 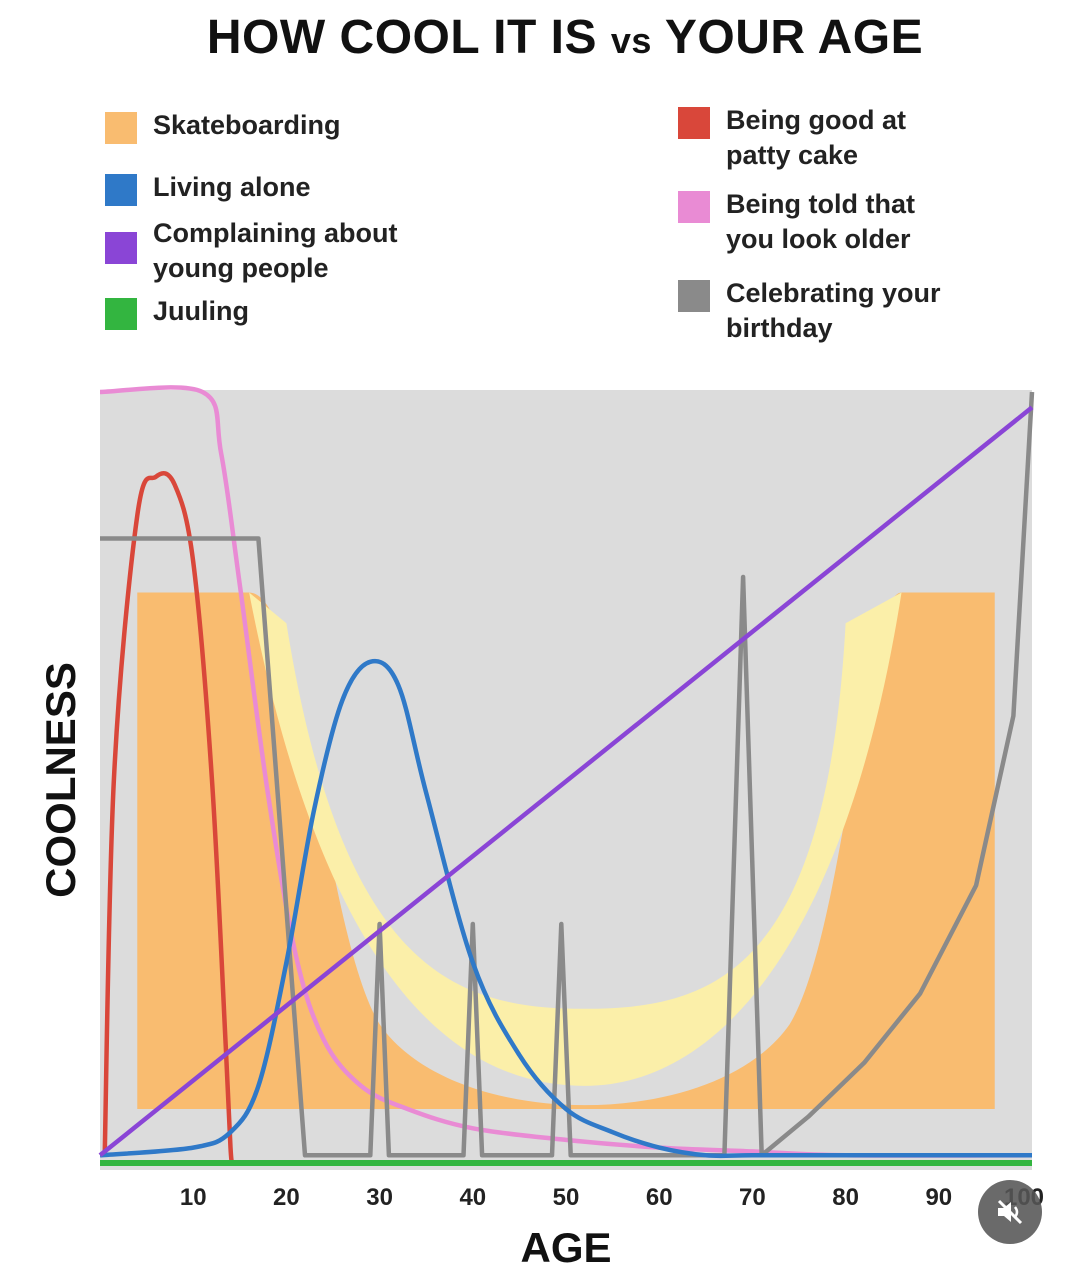 What do you see at coordinates (566, 1197) in the screenshot?
I see `x-tick-label: 50` at bounding box center [566, 1197].